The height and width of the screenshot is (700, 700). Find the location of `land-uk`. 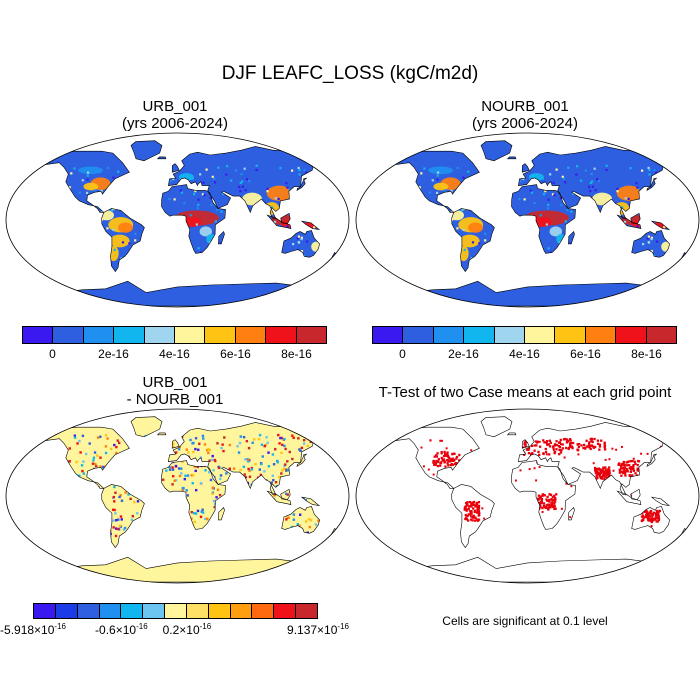

land-uk is located at coordinates (526, 168).